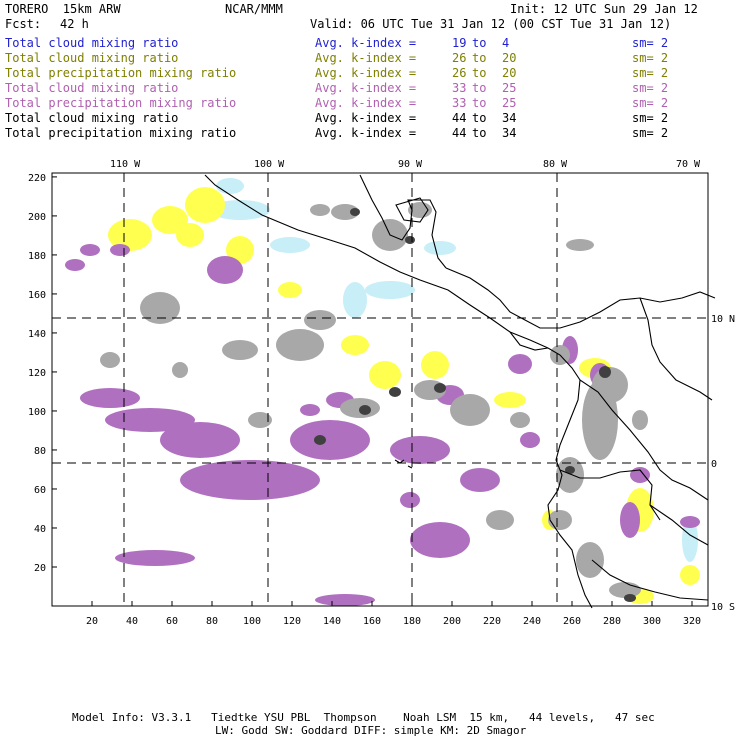  What do you see at coordinates (459, 58) in the screenshot?
I see `legend-from-1: 26` at bounding box center [459, 58].